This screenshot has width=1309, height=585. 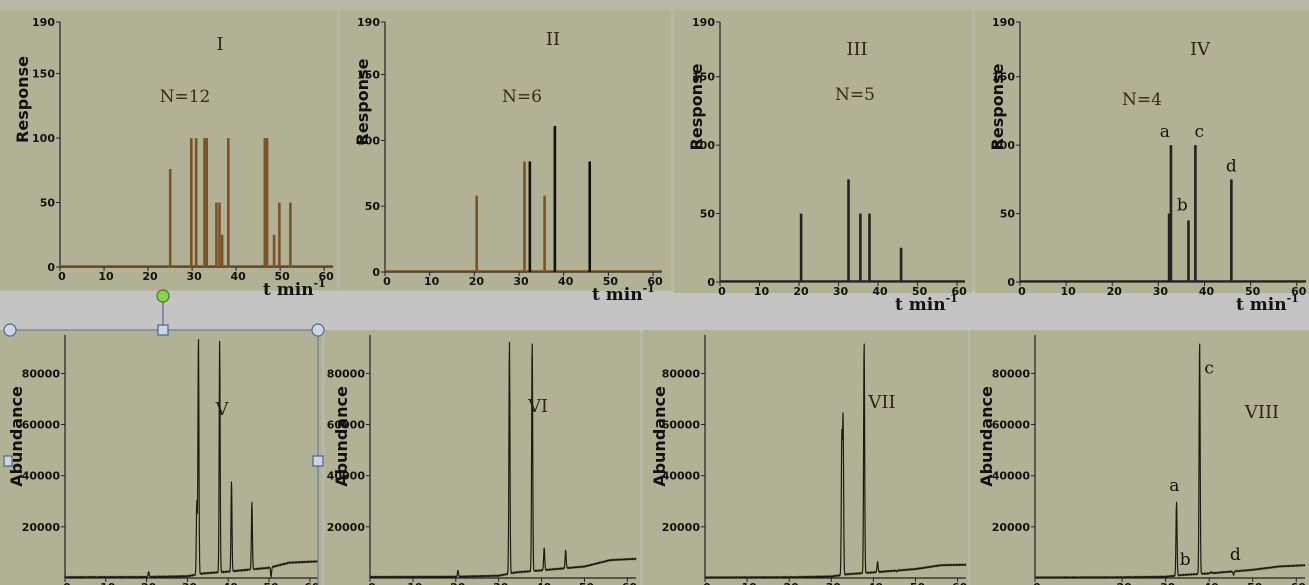 What do you see at coordinates (1174, 486) in the screenshot?
I see `peak-label: a` at bounding box center [1174, 486].